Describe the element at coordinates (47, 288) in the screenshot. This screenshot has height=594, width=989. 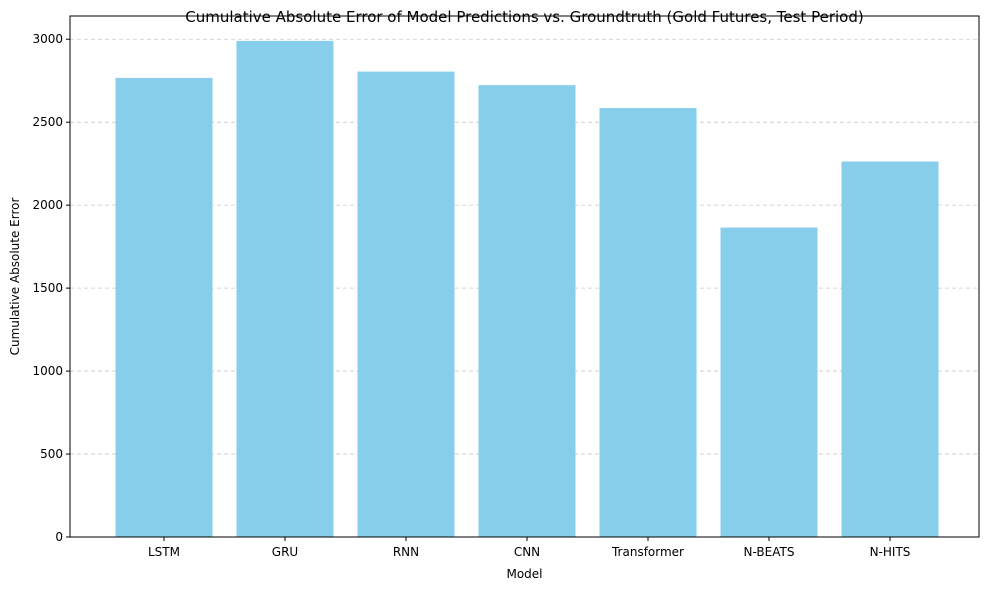
I see `y-tick-label: 1500` at that location.